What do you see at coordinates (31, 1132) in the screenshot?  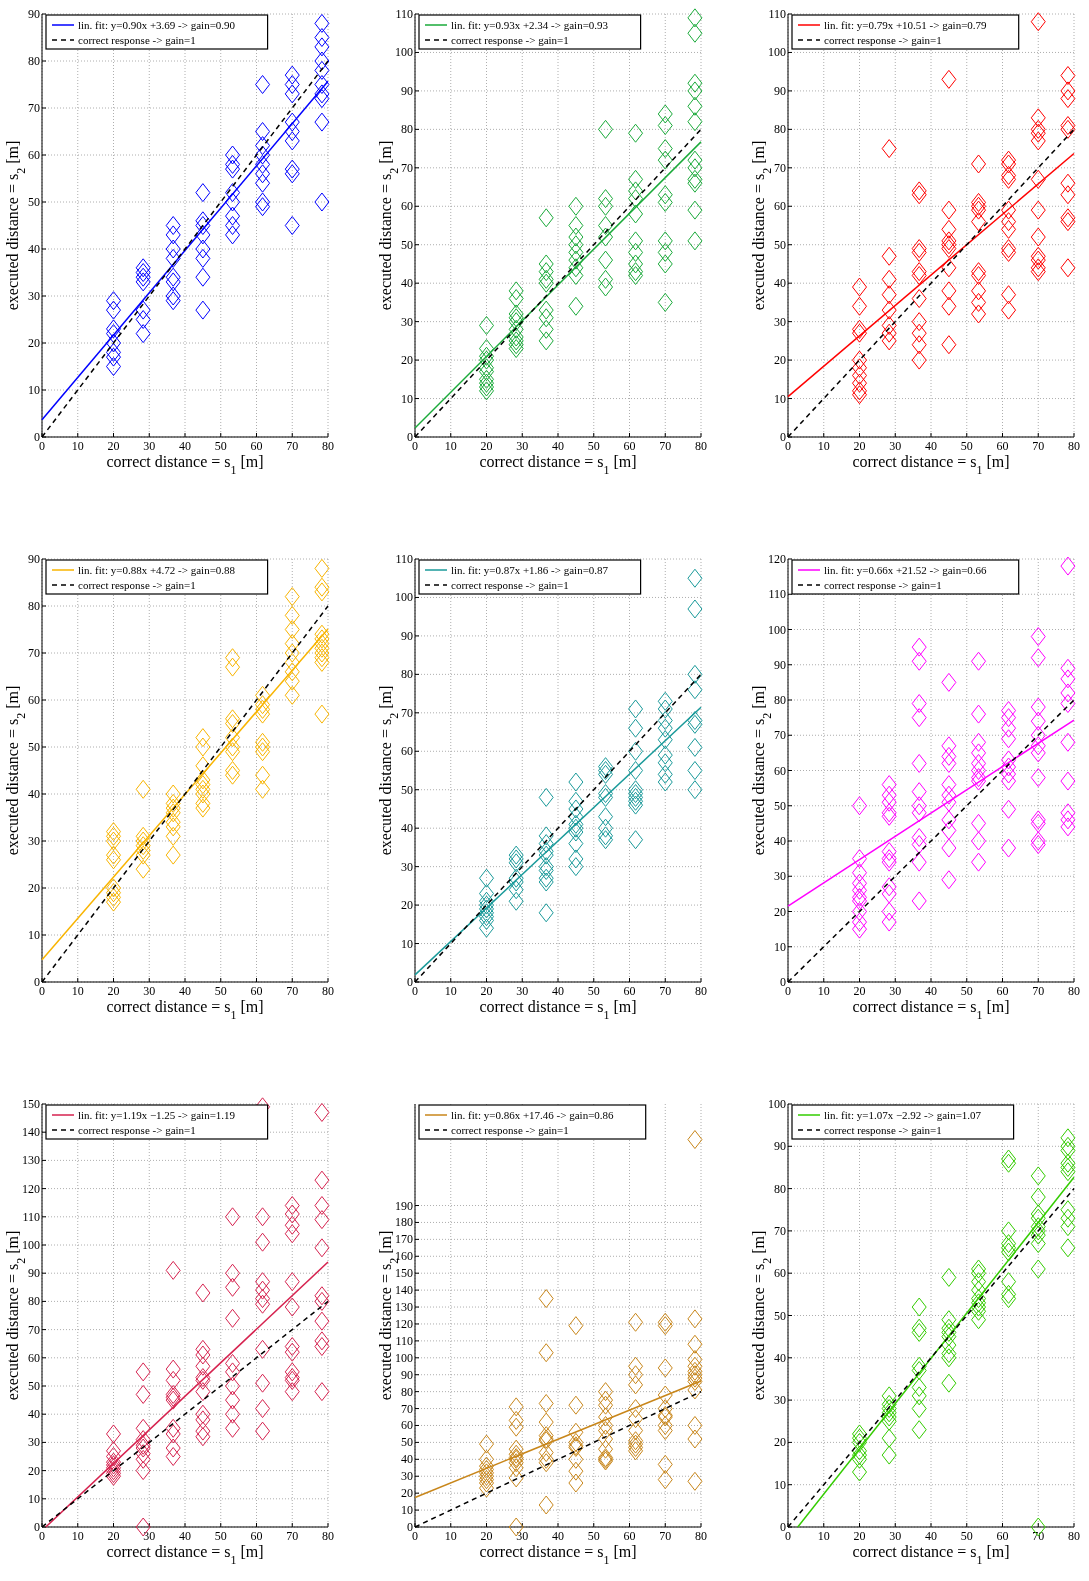 I see `y-tick-label: 140` at bounding box center [31, 1132].